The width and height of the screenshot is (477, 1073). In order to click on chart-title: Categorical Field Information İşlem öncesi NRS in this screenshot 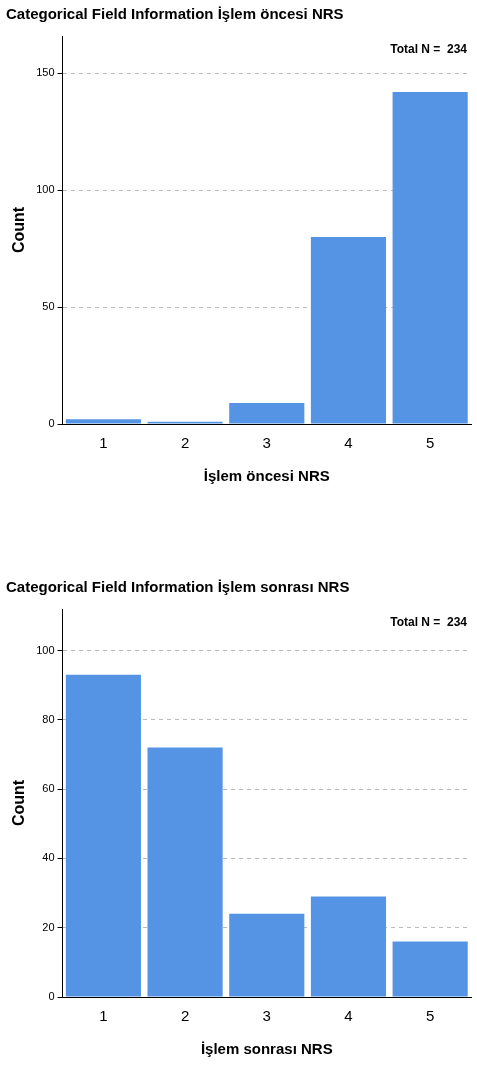, I will do `click(175, 14)`.